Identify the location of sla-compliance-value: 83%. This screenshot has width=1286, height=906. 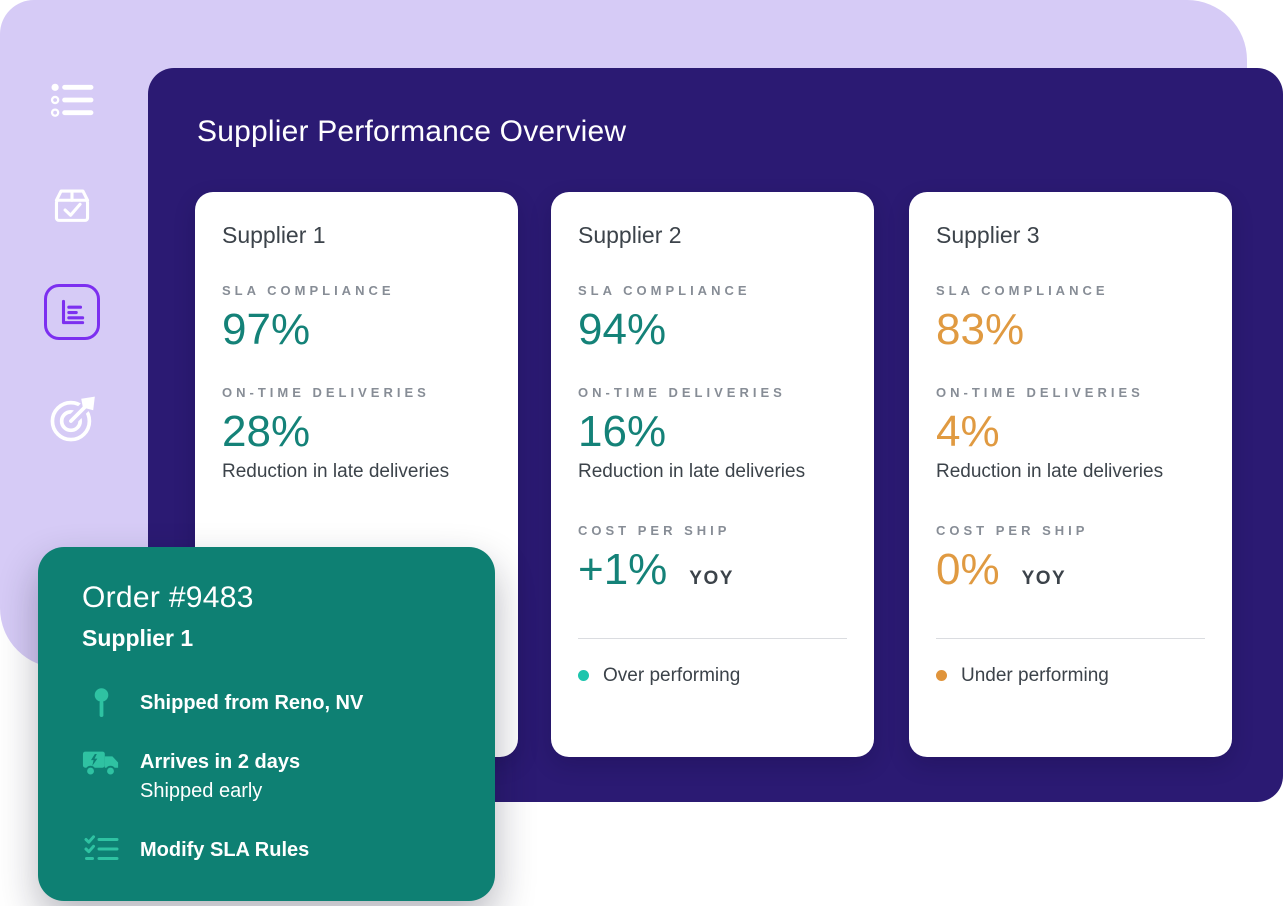
(980, 329).